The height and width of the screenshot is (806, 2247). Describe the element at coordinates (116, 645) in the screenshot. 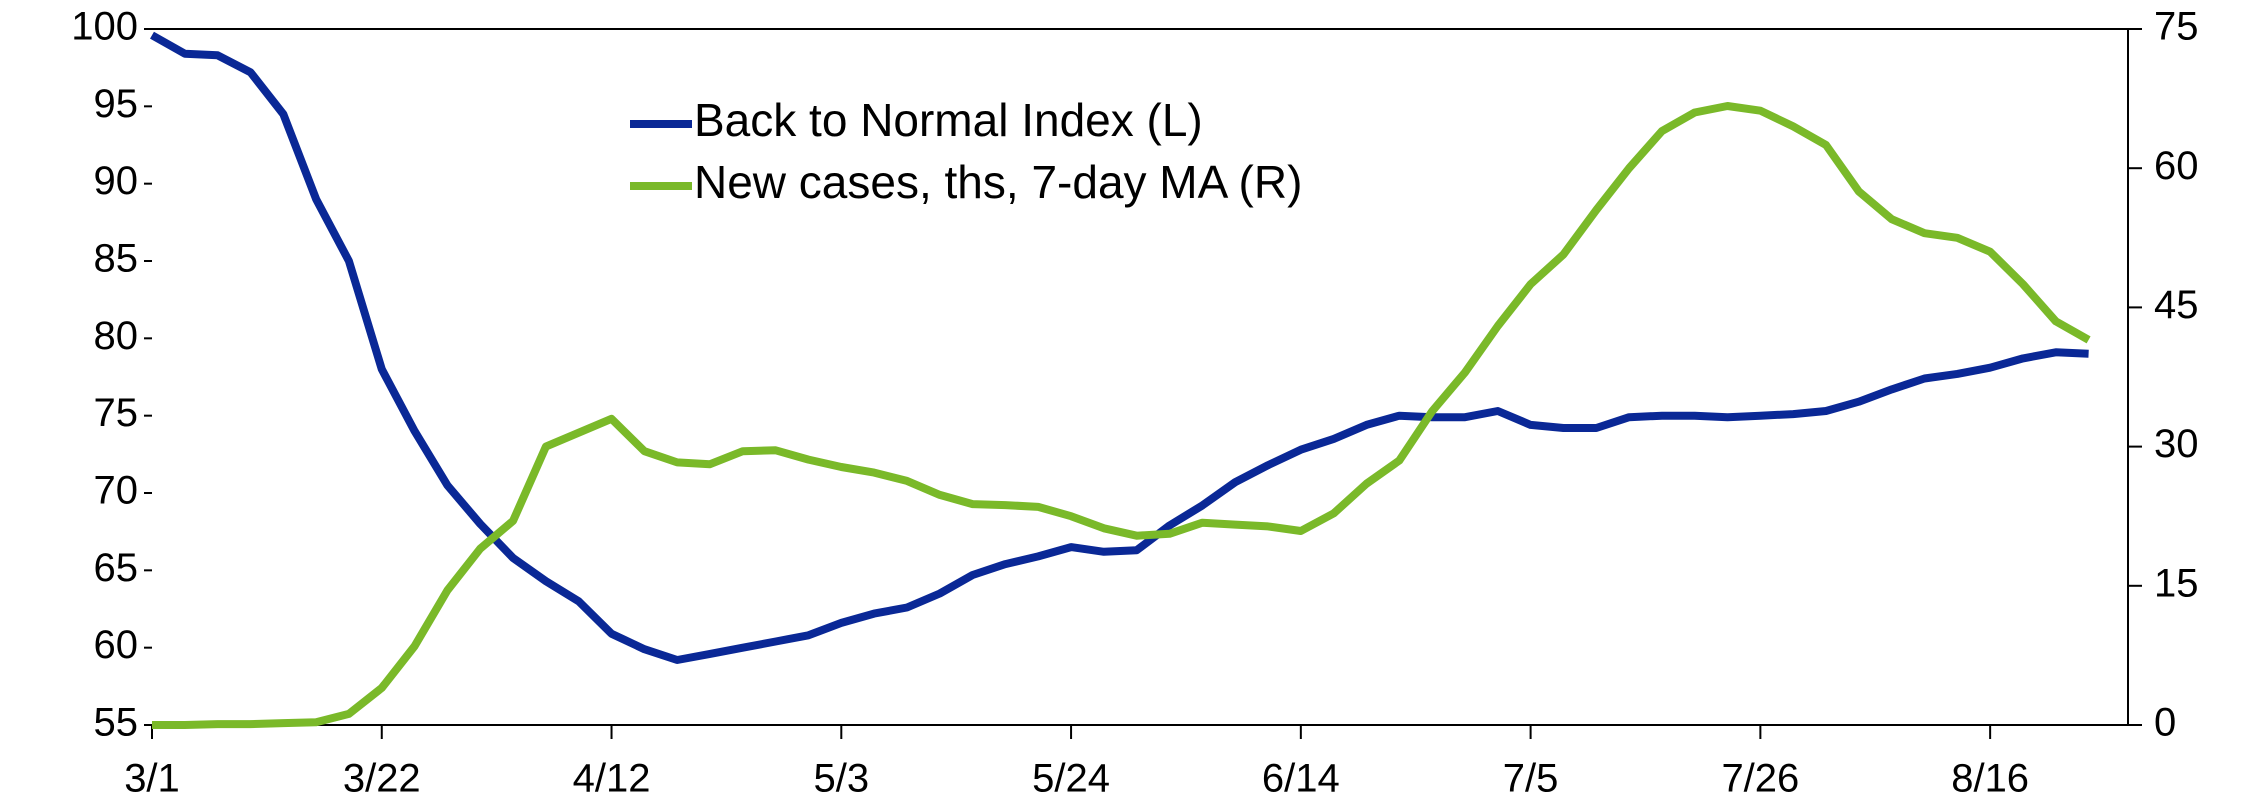

I see `y-tick-label: 60` at that location.